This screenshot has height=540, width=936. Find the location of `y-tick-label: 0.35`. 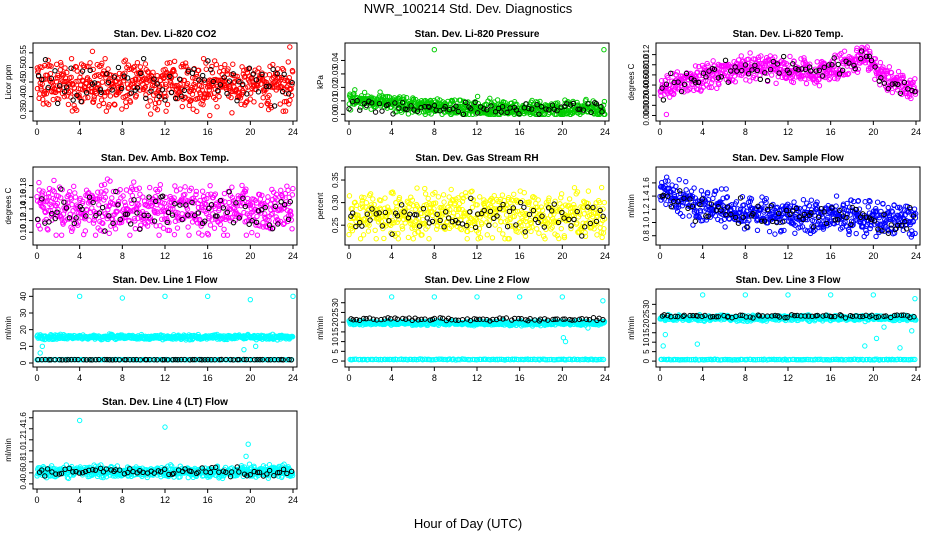

y-tick-label: 0.35 is located at coordinates (23, 111).